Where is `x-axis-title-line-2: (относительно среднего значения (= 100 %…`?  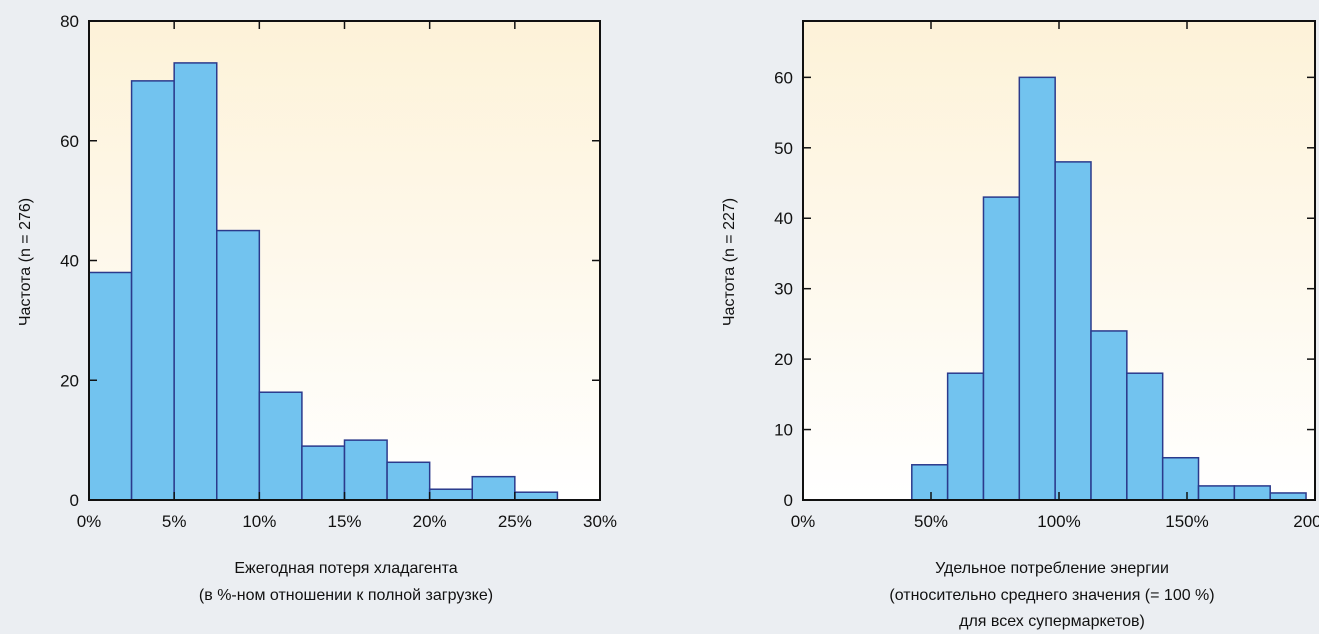
x-axis-title-line-2: (относительно среднего значения (= 100 %… is located at coordinates (1051, 595).